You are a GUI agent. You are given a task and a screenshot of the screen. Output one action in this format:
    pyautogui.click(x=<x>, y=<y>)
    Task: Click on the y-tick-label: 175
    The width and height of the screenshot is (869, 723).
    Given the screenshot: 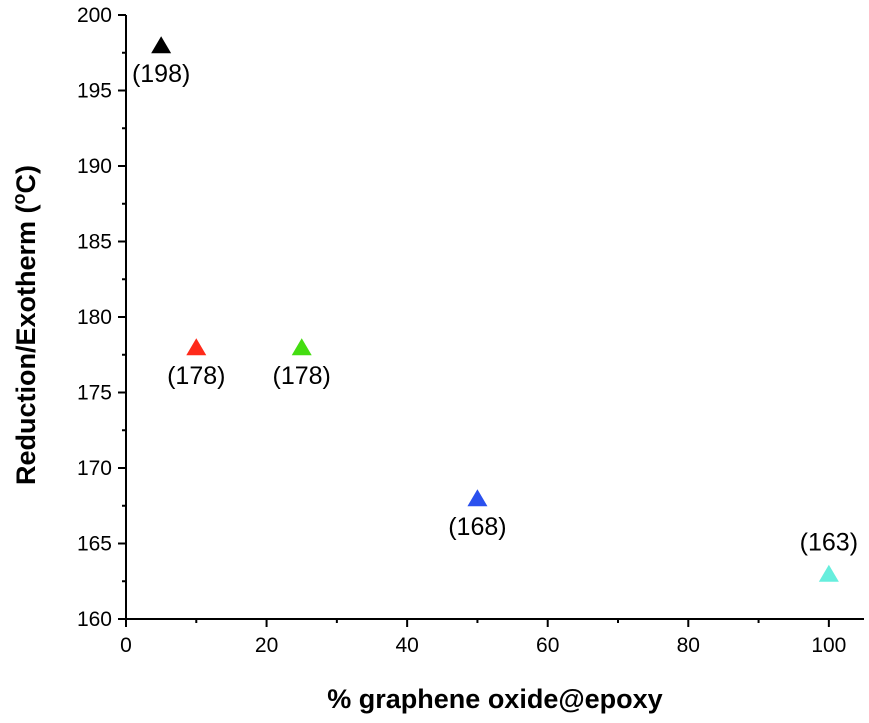 What is the action you would take?
    pyautogui.click(x=94, y=393)
    